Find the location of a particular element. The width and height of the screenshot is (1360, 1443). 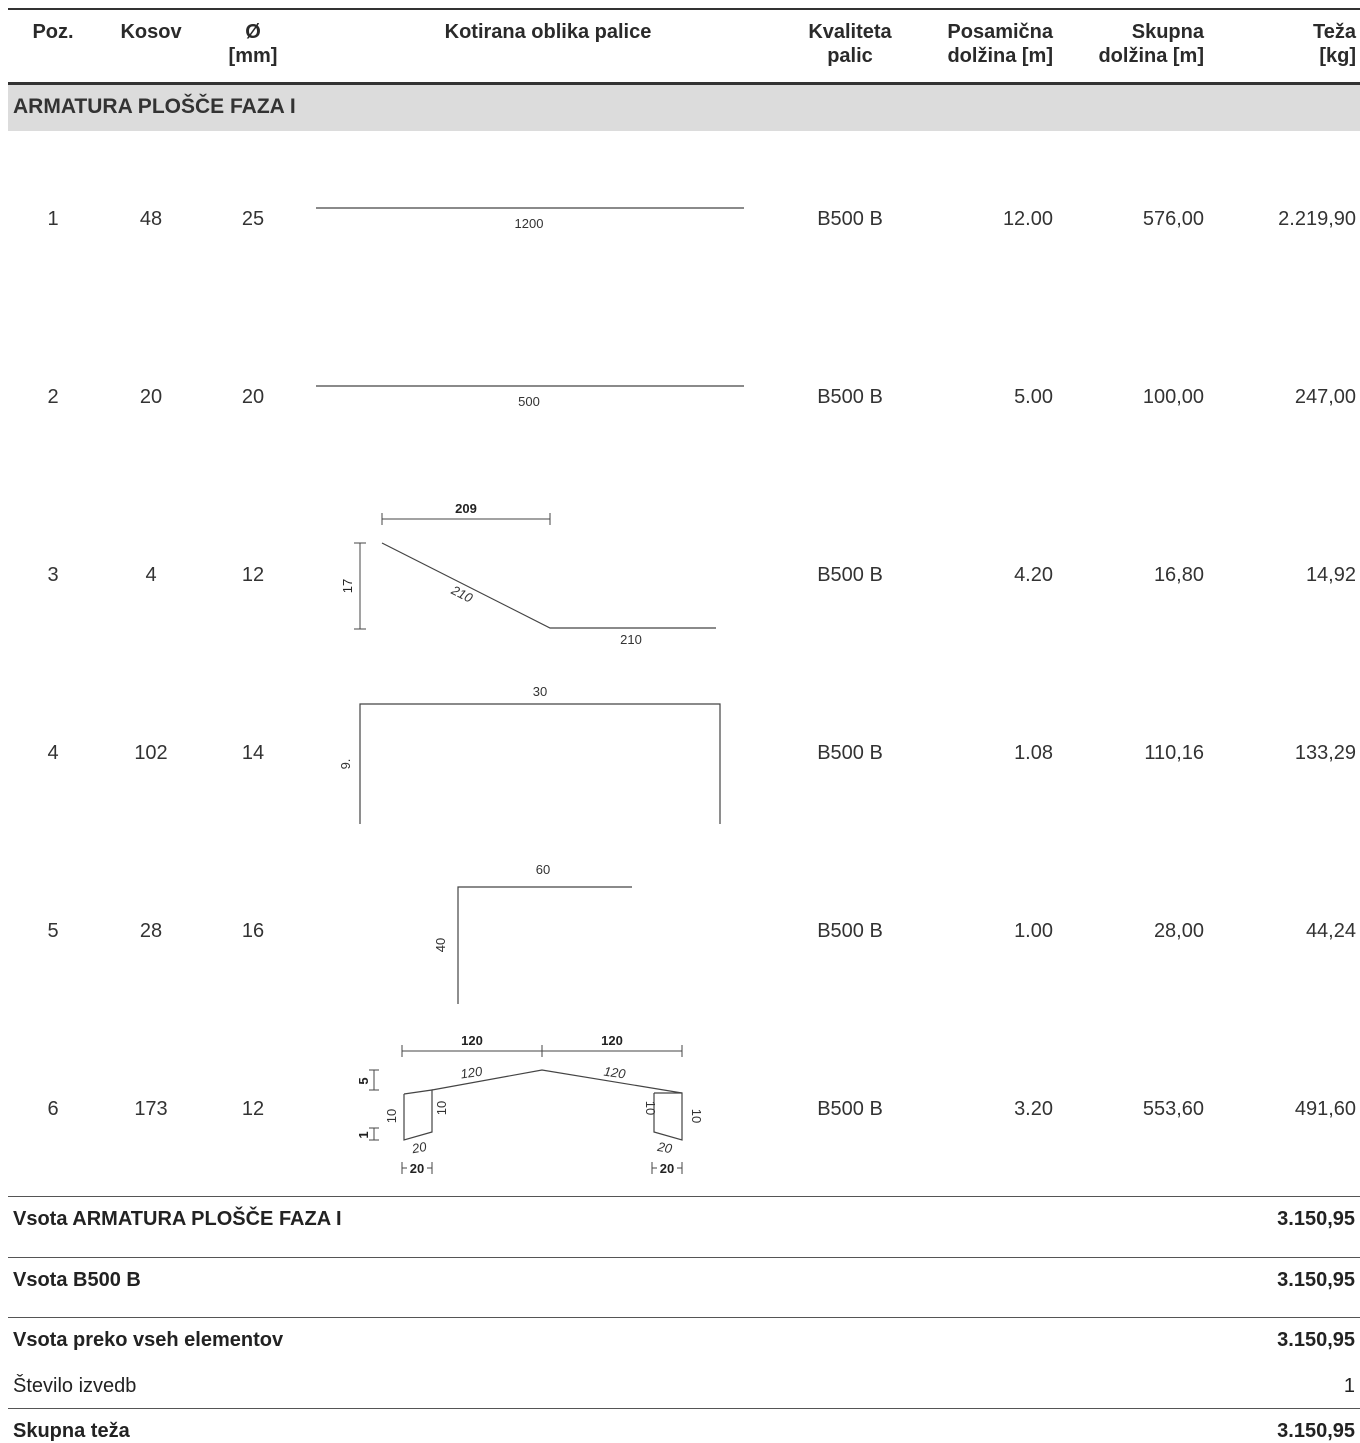

bar-shape-drawing: 60 40 is located at coordinates (532, 933).